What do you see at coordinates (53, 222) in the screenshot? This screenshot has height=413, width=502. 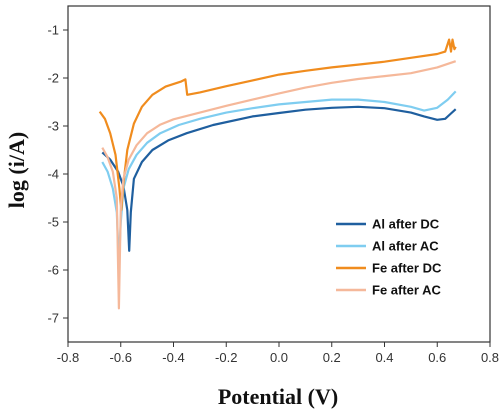 I see `y-tick-label: -5` at bounding box center [53, 222].